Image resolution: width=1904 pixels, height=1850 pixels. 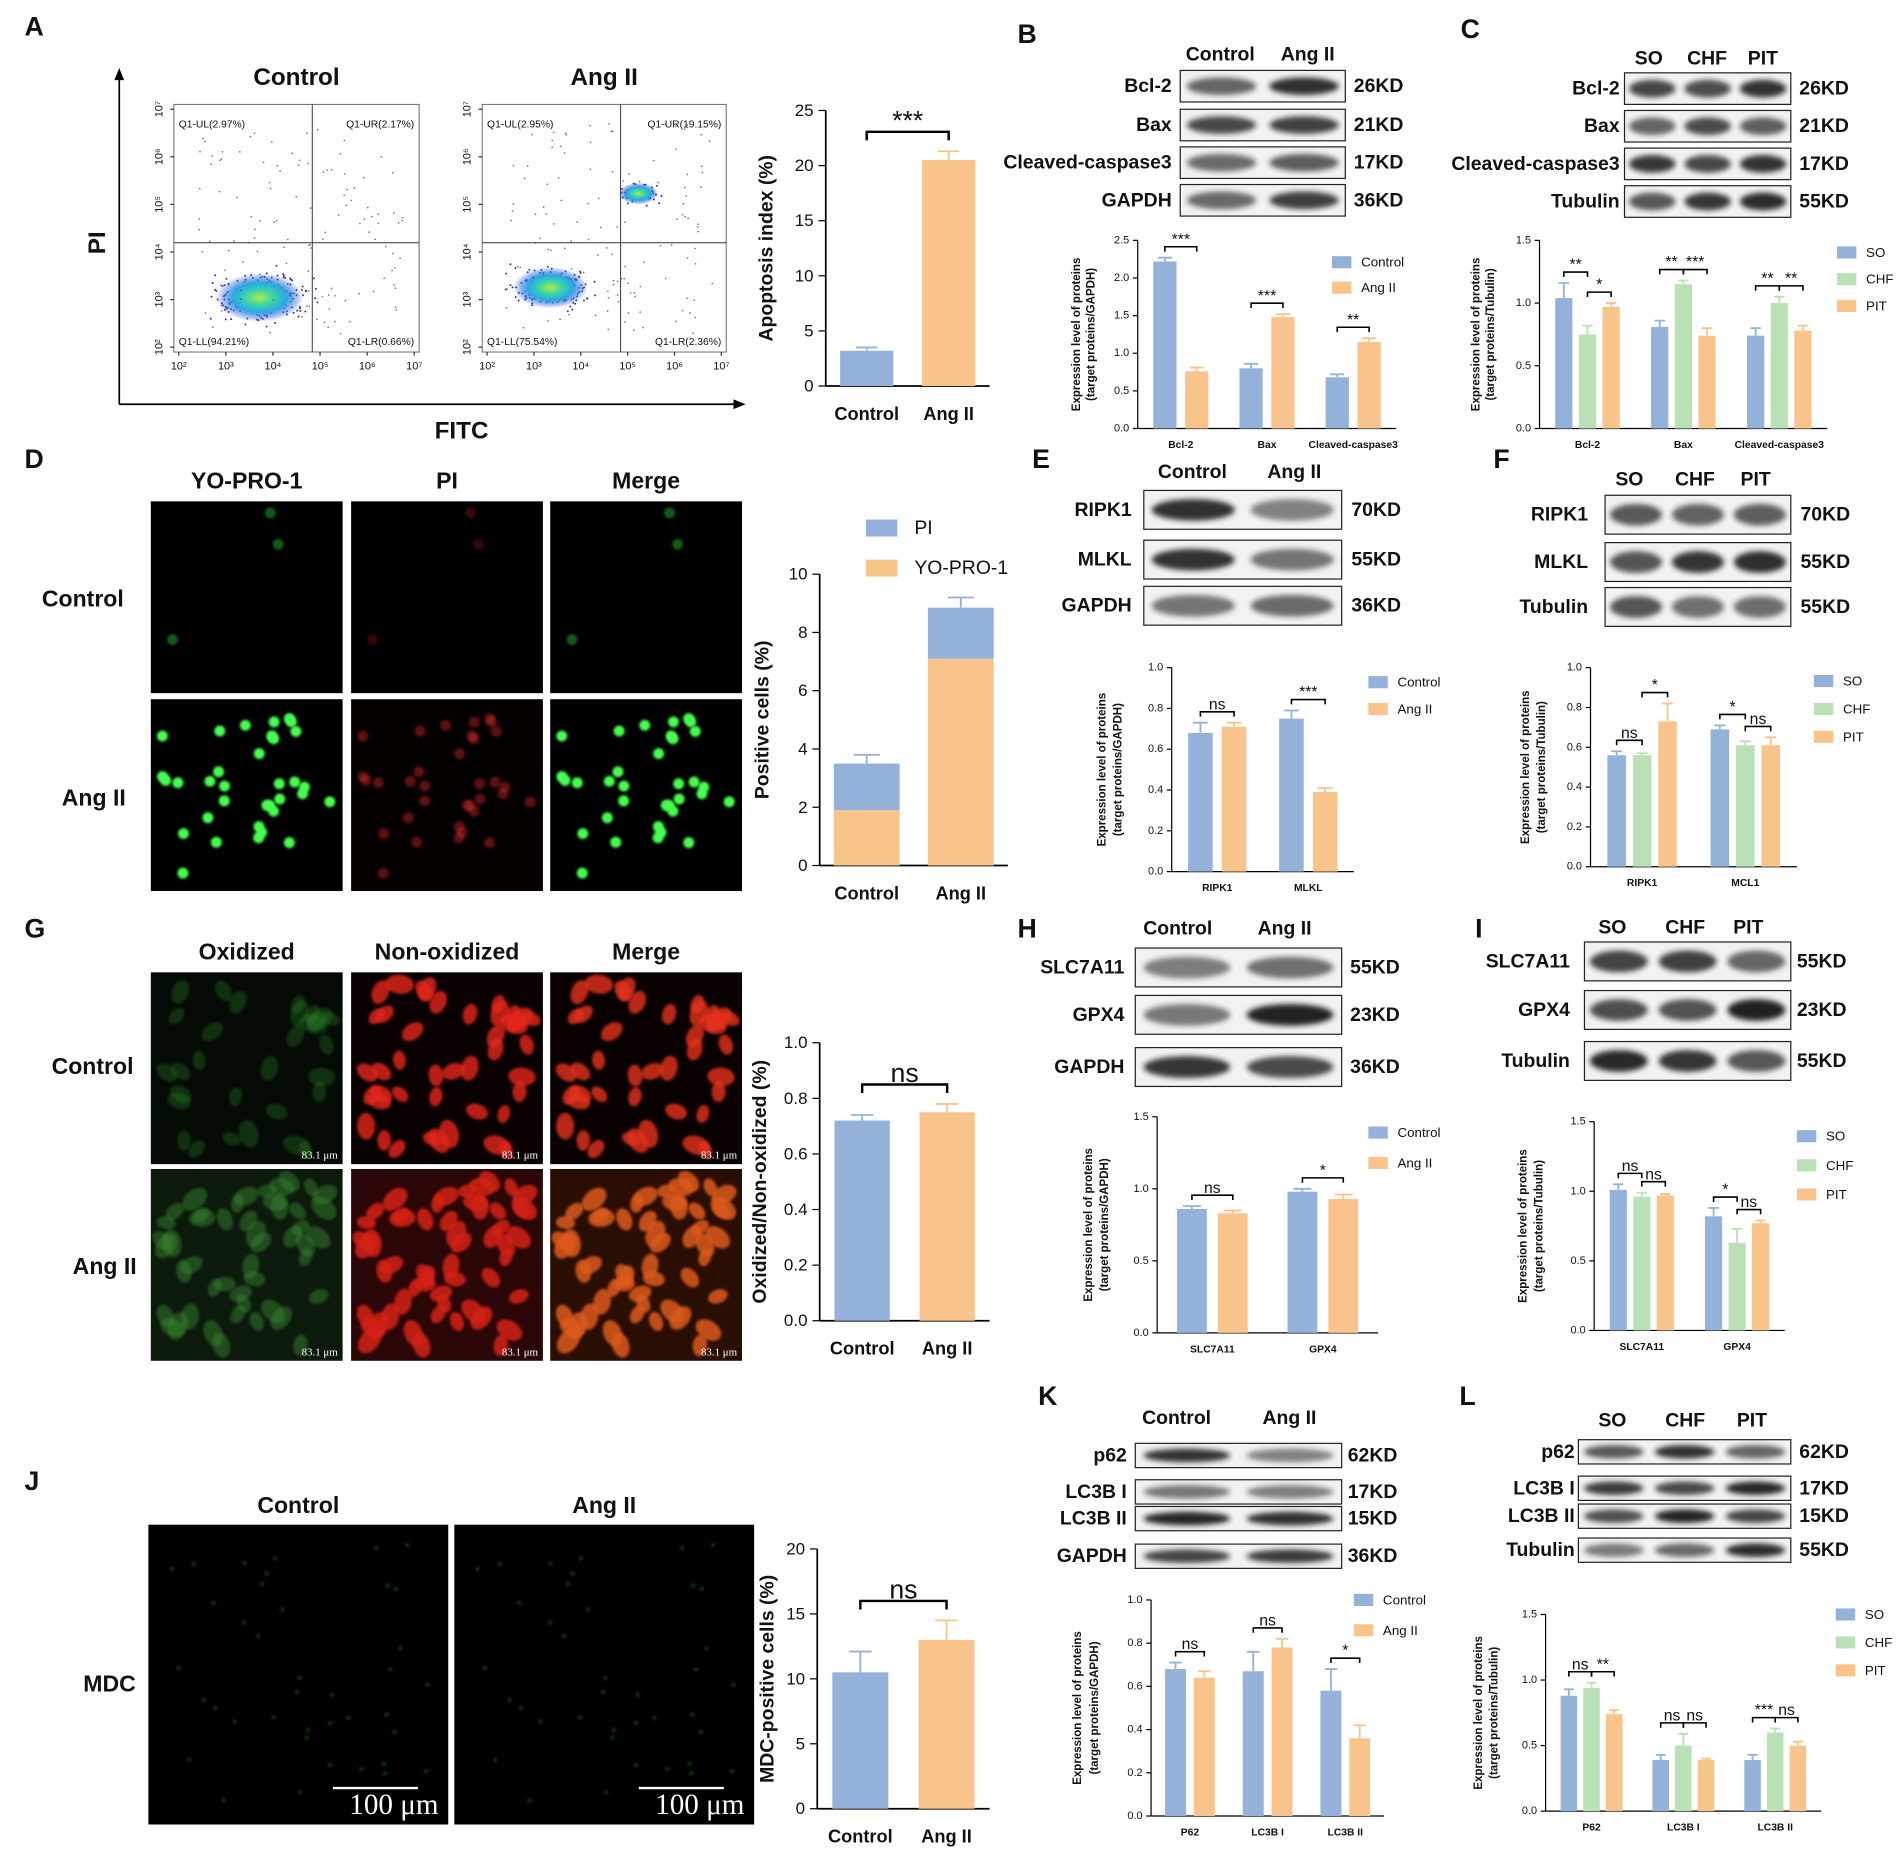 What do you see at coordinates (961, 893) in the screenshot?
I see `x-tick-label: Ang II` at bounding box center [961, 893].